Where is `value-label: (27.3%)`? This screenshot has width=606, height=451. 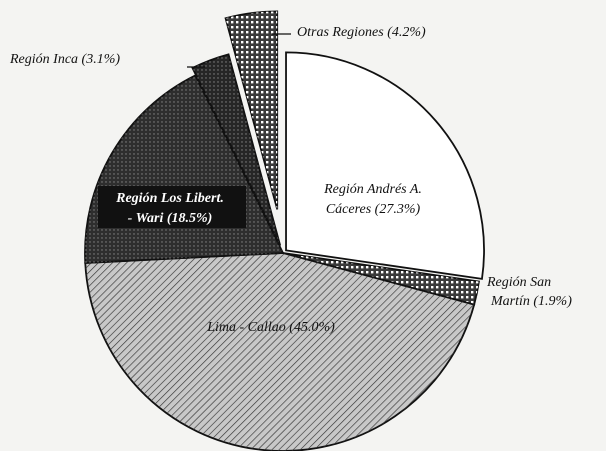 value-label: (27.3%) is located at coordinates (398, 209).